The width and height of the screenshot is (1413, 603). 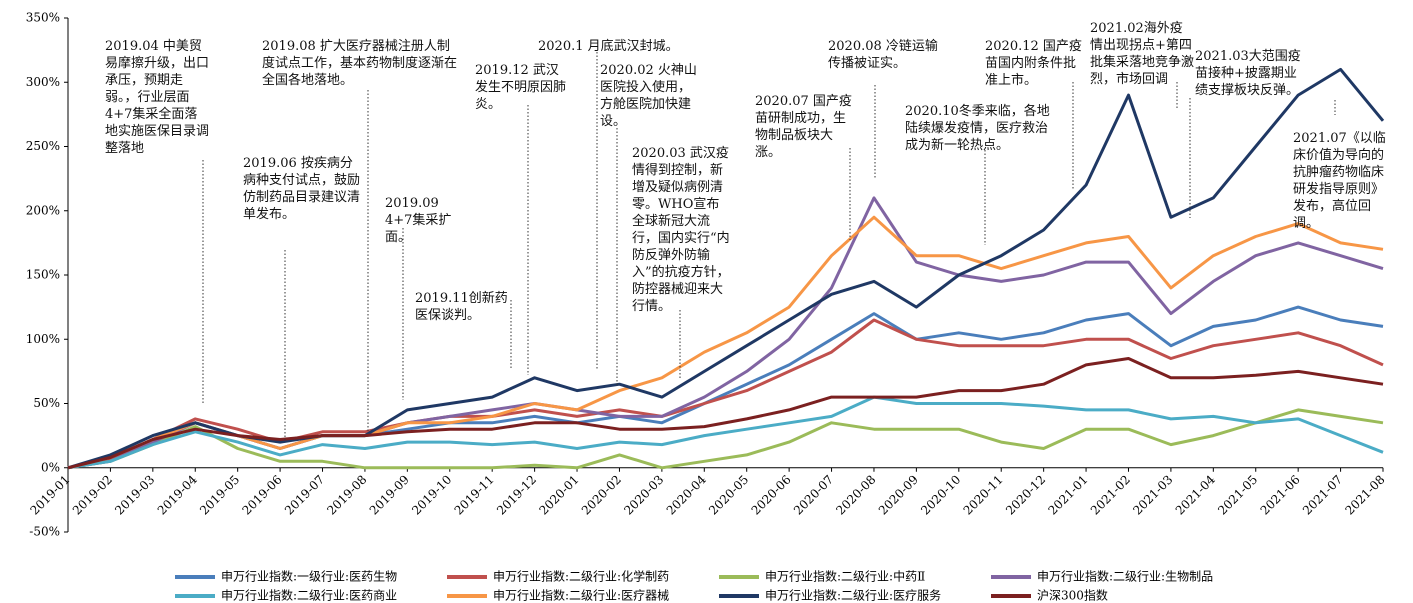 I want to click on annotation: 2021.03大范围疫苗接种+披露期业绩支撑板块反弹。, so click(x=1248, y=73).